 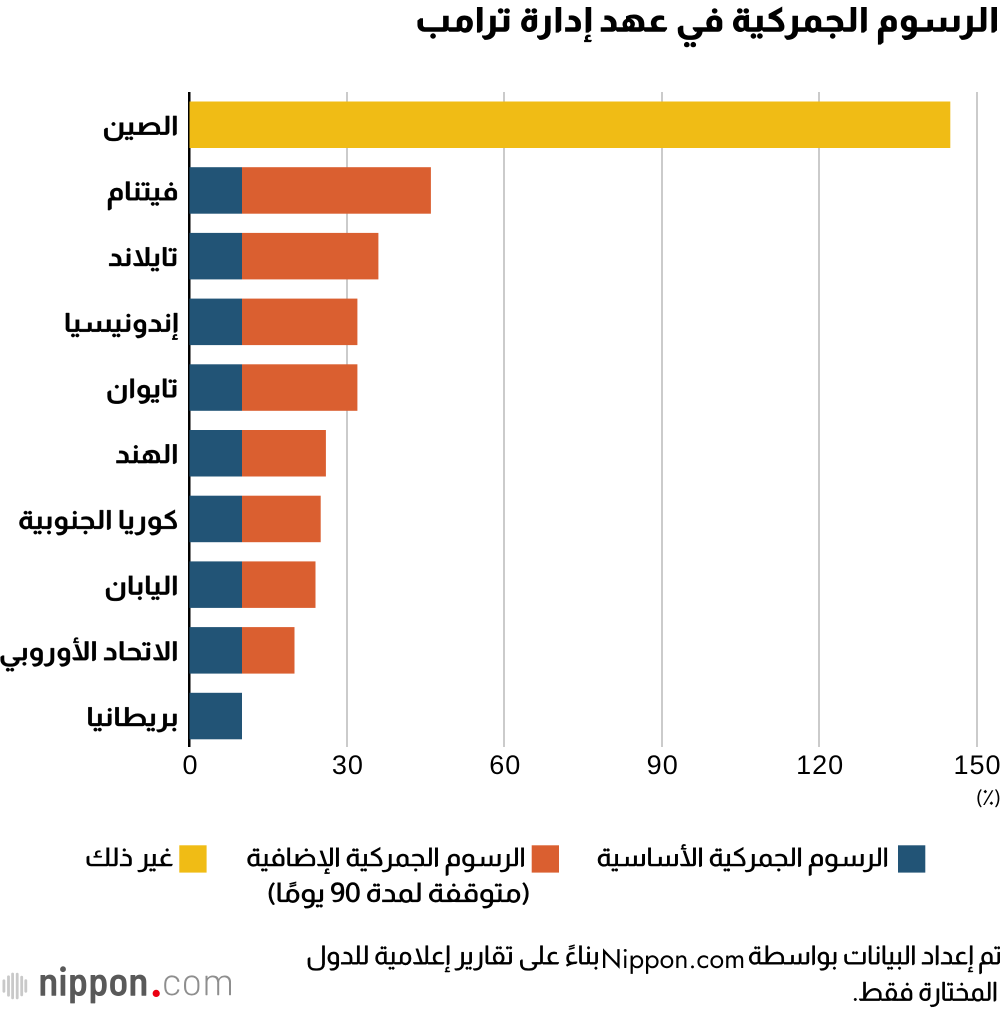 What do you see at coordinates (348, 765) in the screenshot?
I see `svg-text: 30` at bounding box center [348, 765].